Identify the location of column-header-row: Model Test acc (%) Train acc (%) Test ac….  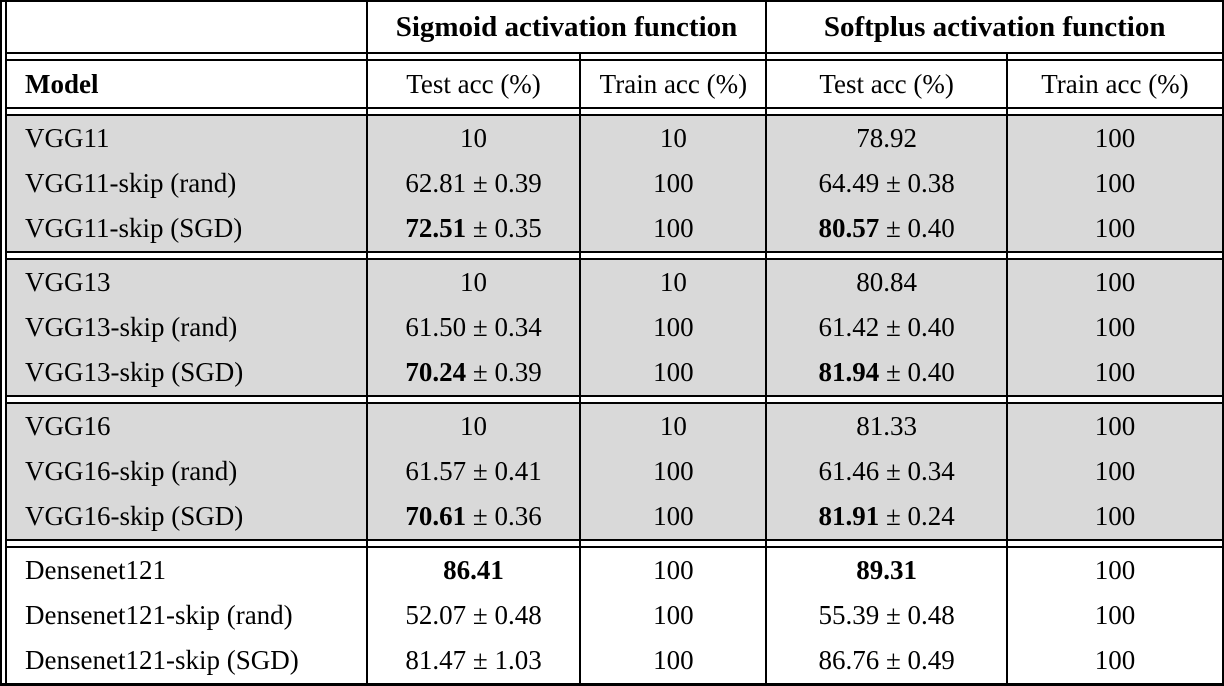
(614, 84).